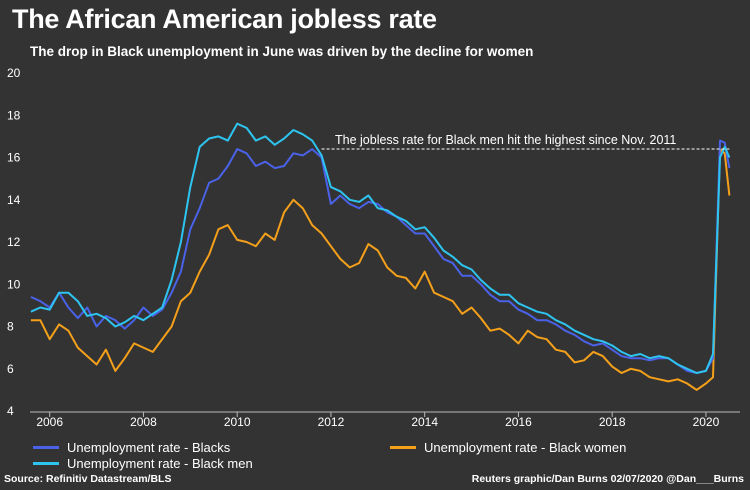 Image resolution: width=750 pixels, height=490 pixels. I want to click on y-tick-label: 18, so click(14, 115).